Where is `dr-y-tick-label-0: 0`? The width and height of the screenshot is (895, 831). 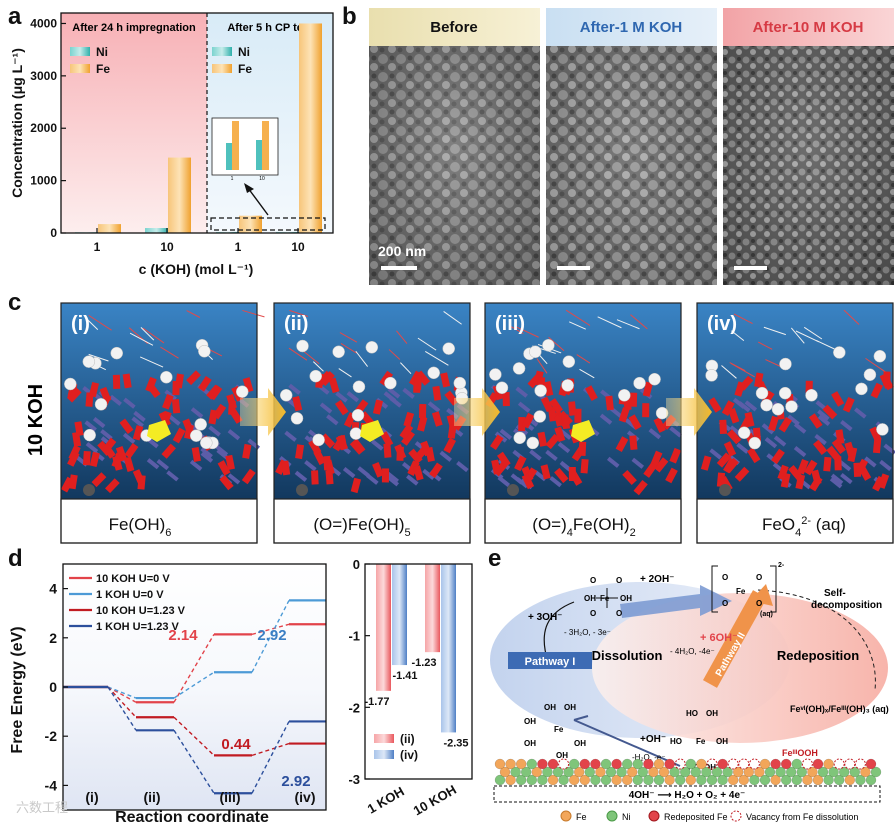
dr-y-tick-label-0: 0 is located at coordinates (356, 564).